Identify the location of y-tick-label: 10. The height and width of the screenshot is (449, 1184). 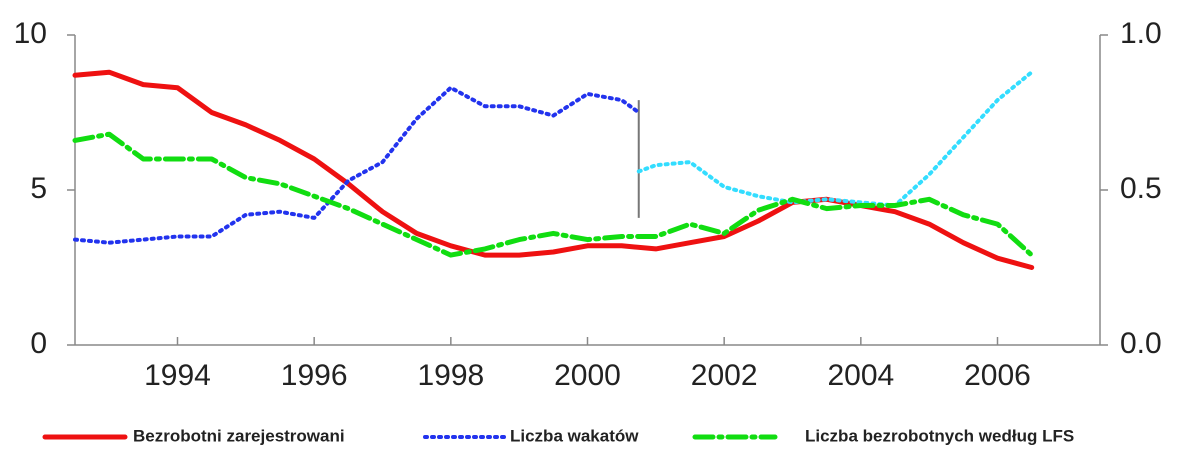
(30, 33).